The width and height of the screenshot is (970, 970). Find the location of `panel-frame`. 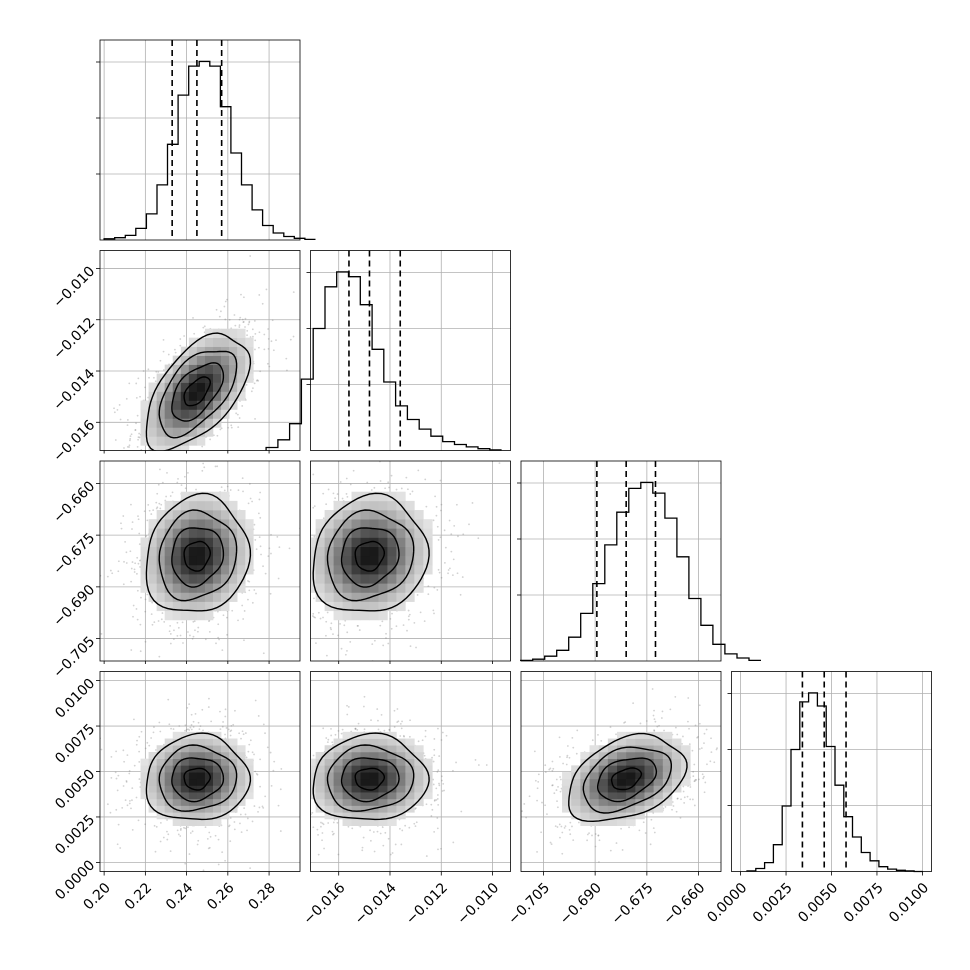

panel-frame is located at coordinates (200, 561).